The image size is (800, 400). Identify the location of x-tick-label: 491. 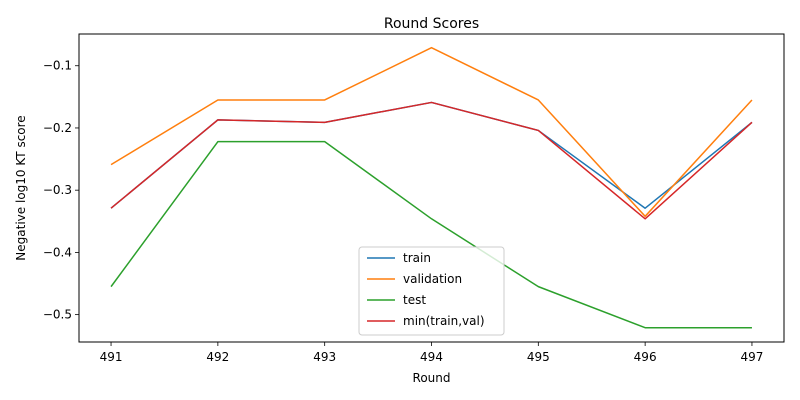
(111, 357).